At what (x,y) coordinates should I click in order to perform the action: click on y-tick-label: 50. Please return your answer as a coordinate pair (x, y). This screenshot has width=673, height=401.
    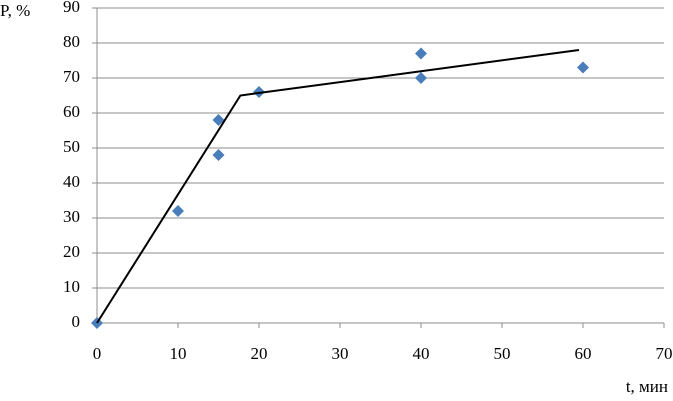
    Looking at the image, I should click on (71, 146).